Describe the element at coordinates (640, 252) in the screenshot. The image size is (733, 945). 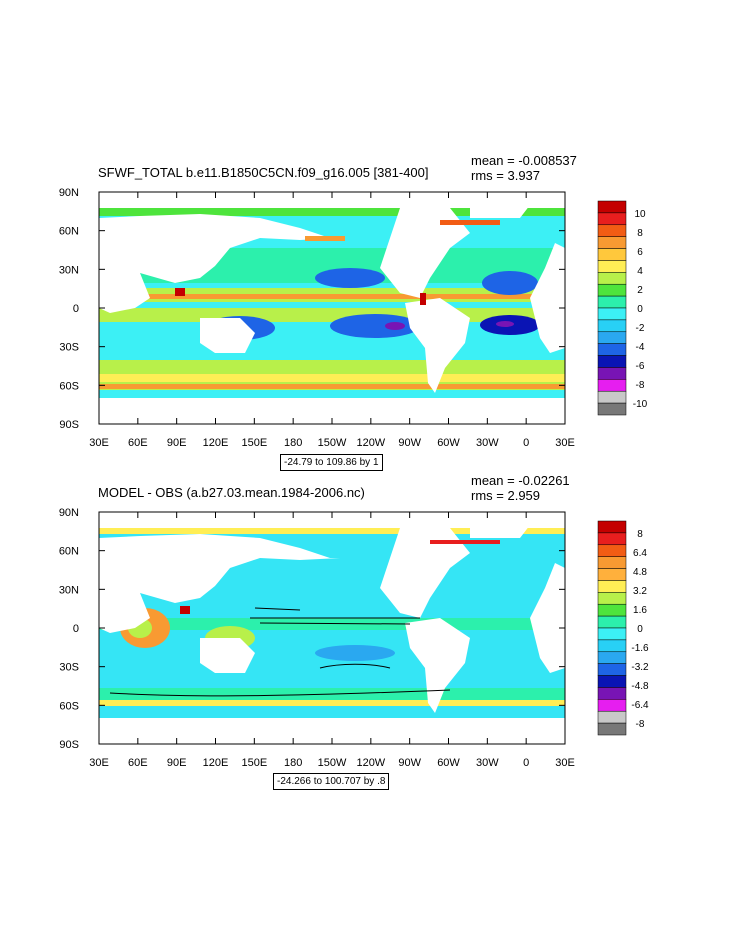
I see `colorbar-label: 6` at that location.